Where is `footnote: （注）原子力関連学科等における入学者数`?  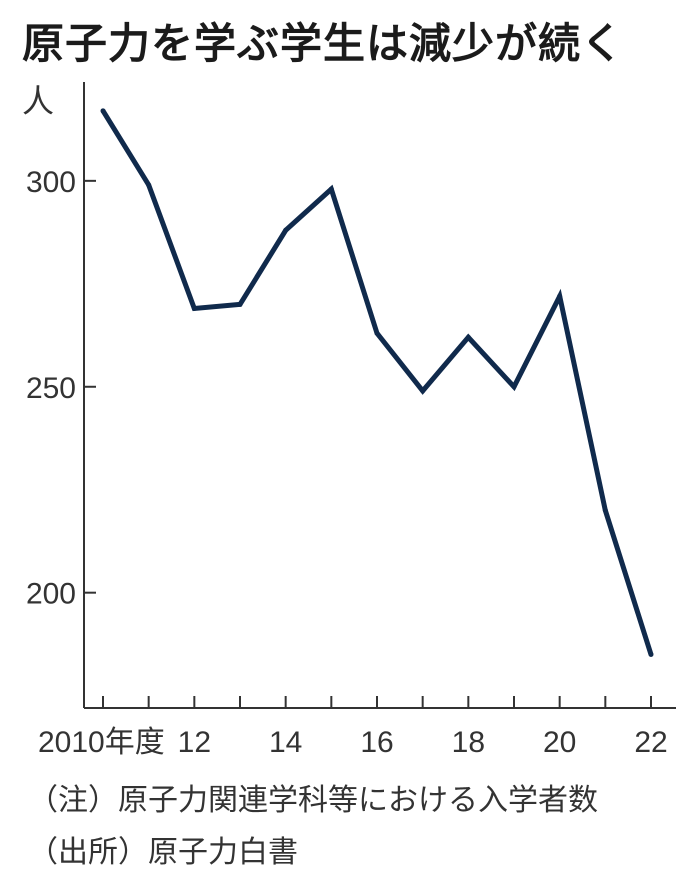
footnote: （注）原子力関連学科等における入学者数 is located at coordinates (313, 800).